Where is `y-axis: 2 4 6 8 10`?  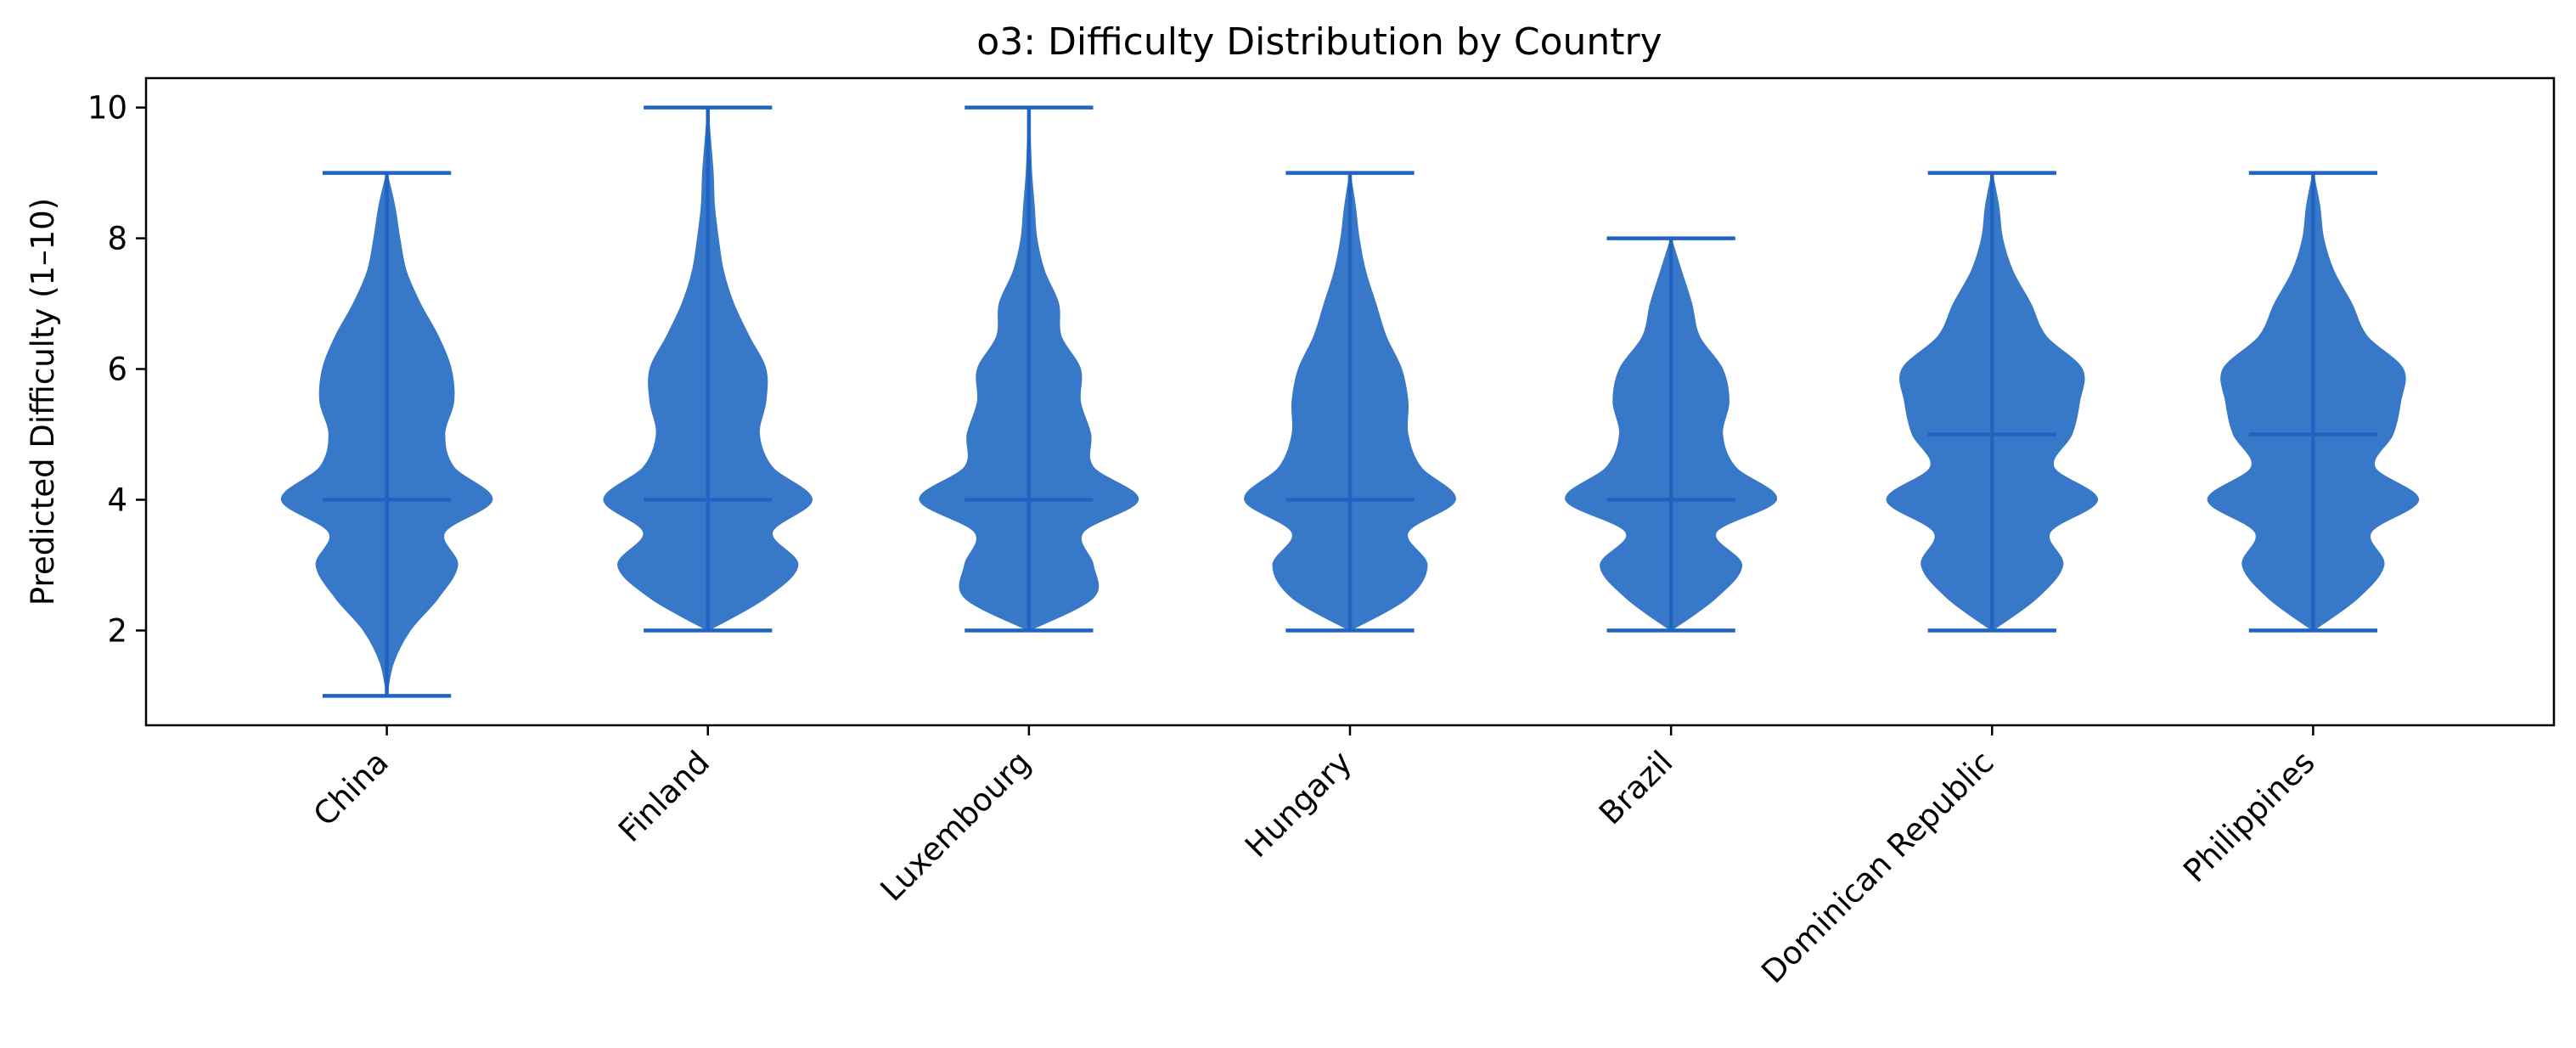
y-axis: 2 4 6 8 10 is located at coordinates (116, 369).